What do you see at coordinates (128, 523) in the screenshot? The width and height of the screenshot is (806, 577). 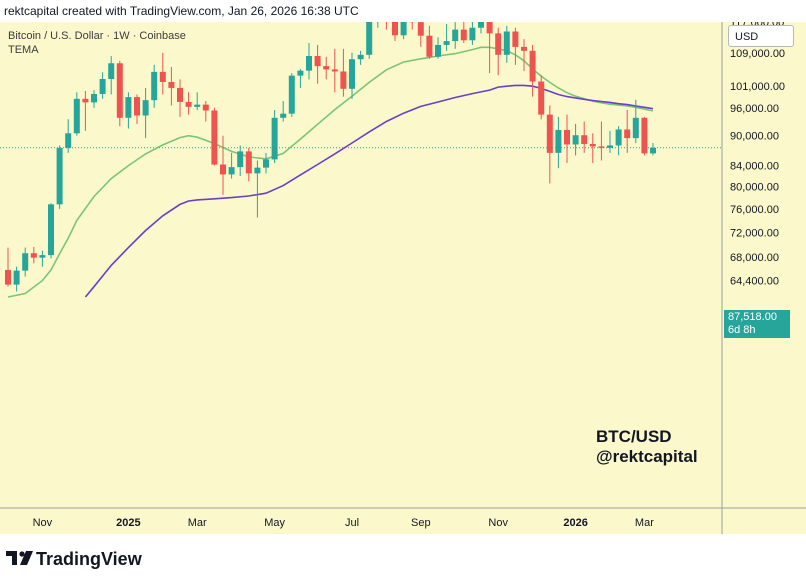 I see `time-tick-label: 2025` at bounding box center [128, 523].